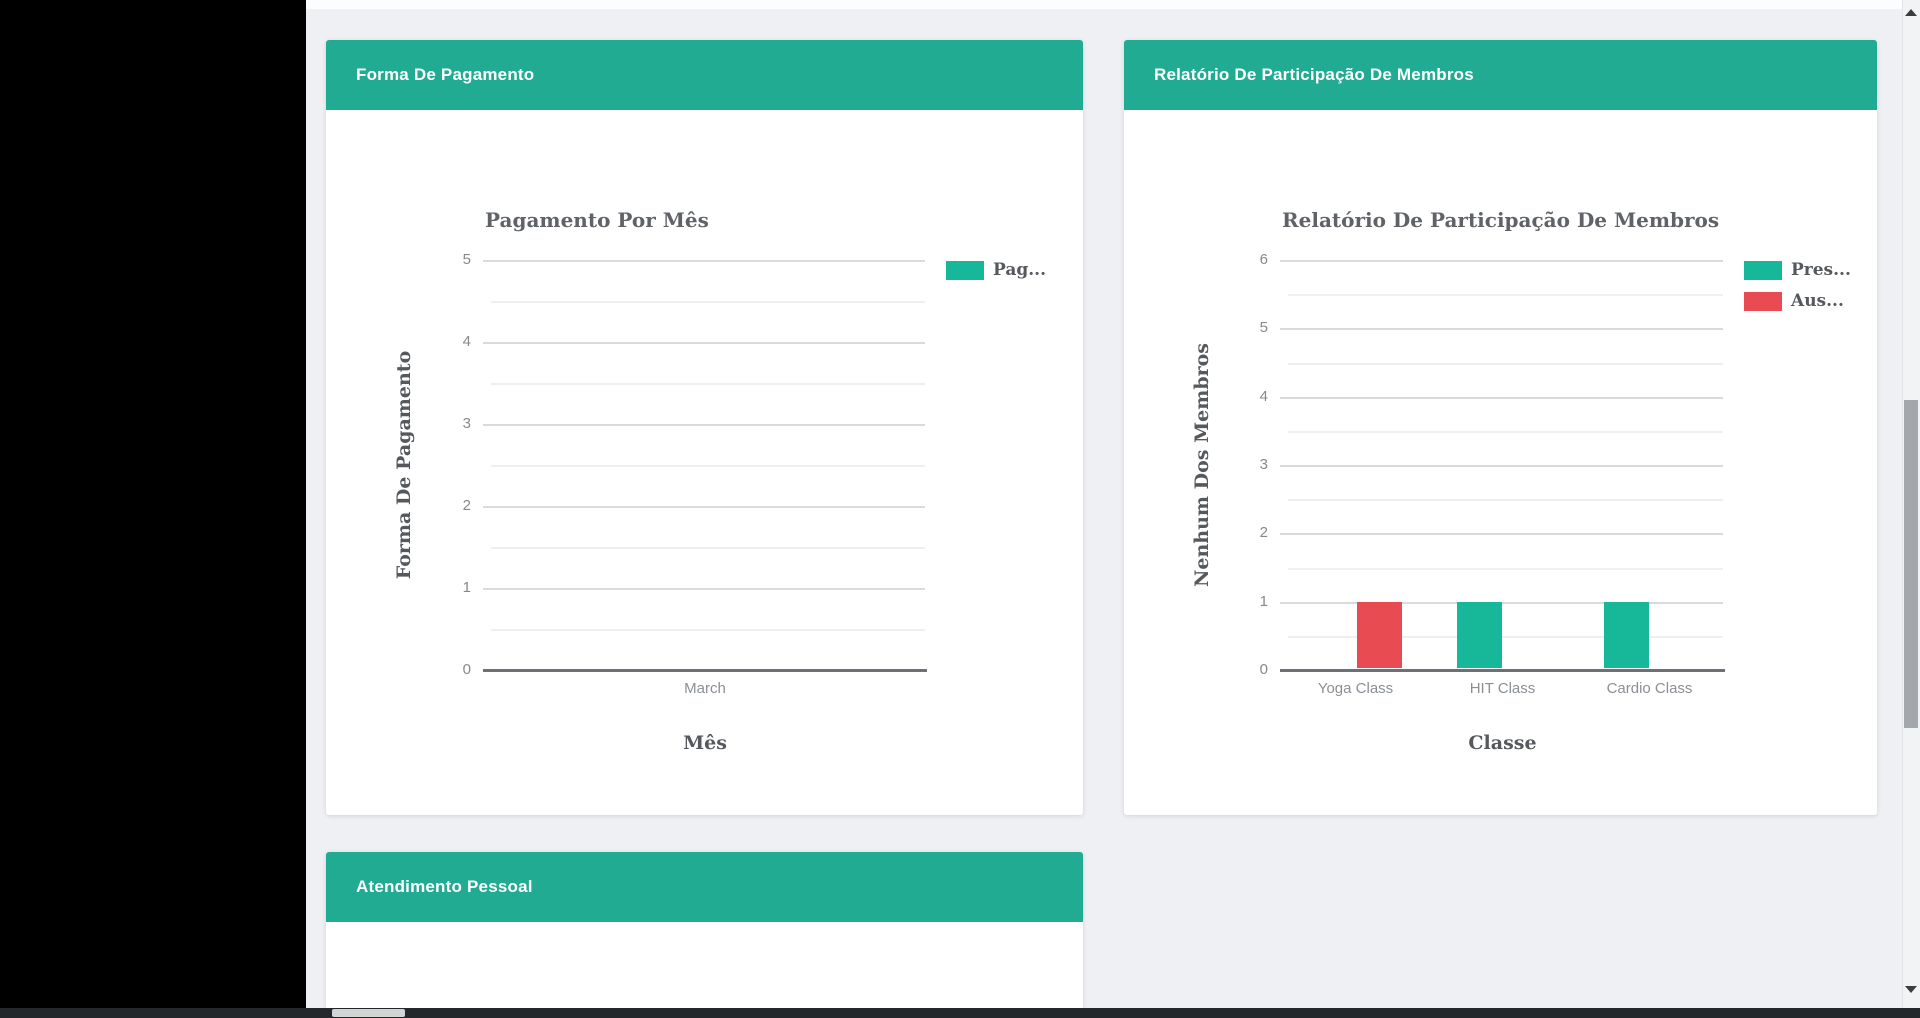  Describe the element at coordinates (705, 688) in the screenshot. I see `x-tick-label: March` at that location.